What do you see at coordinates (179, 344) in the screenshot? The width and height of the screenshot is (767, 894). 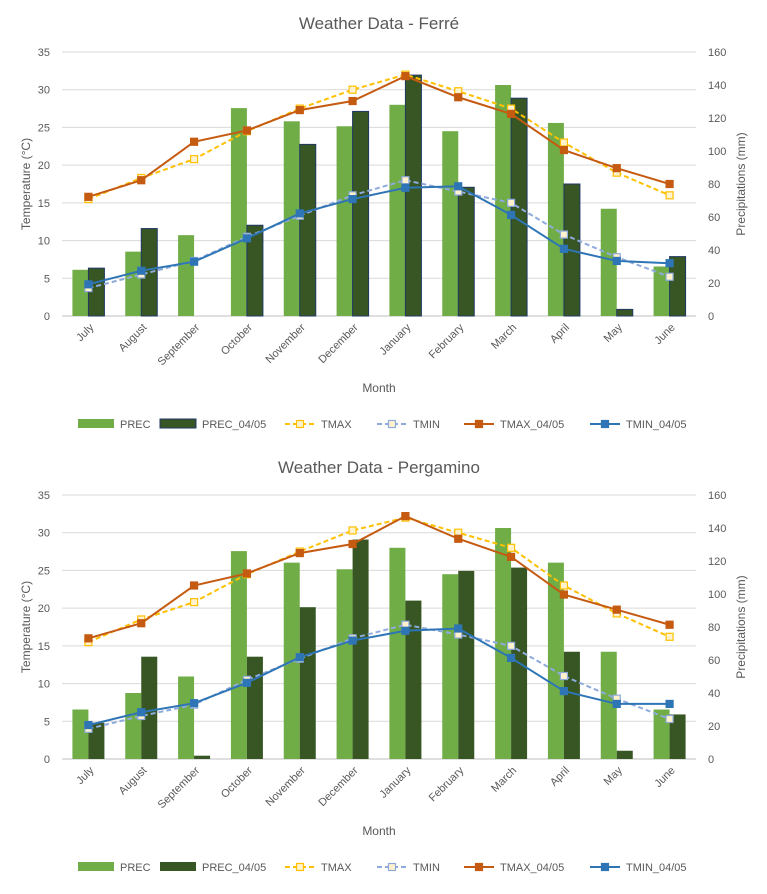 I see `x-tick-label: September` at bounding box center [179, 344].